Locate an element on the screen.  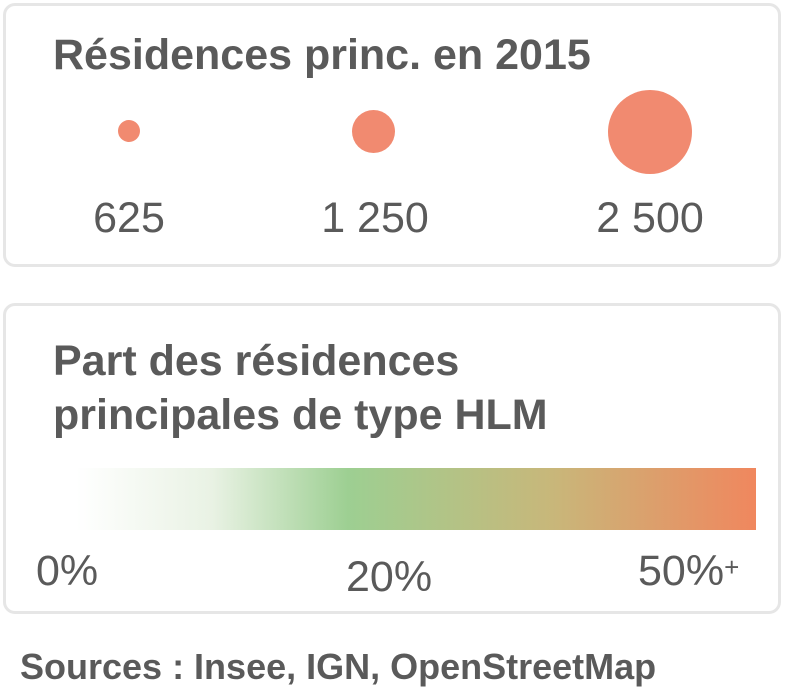
sources-caption: Sources : Insee, IGN, OpenStreetMap is located at coordinates (338, 666).